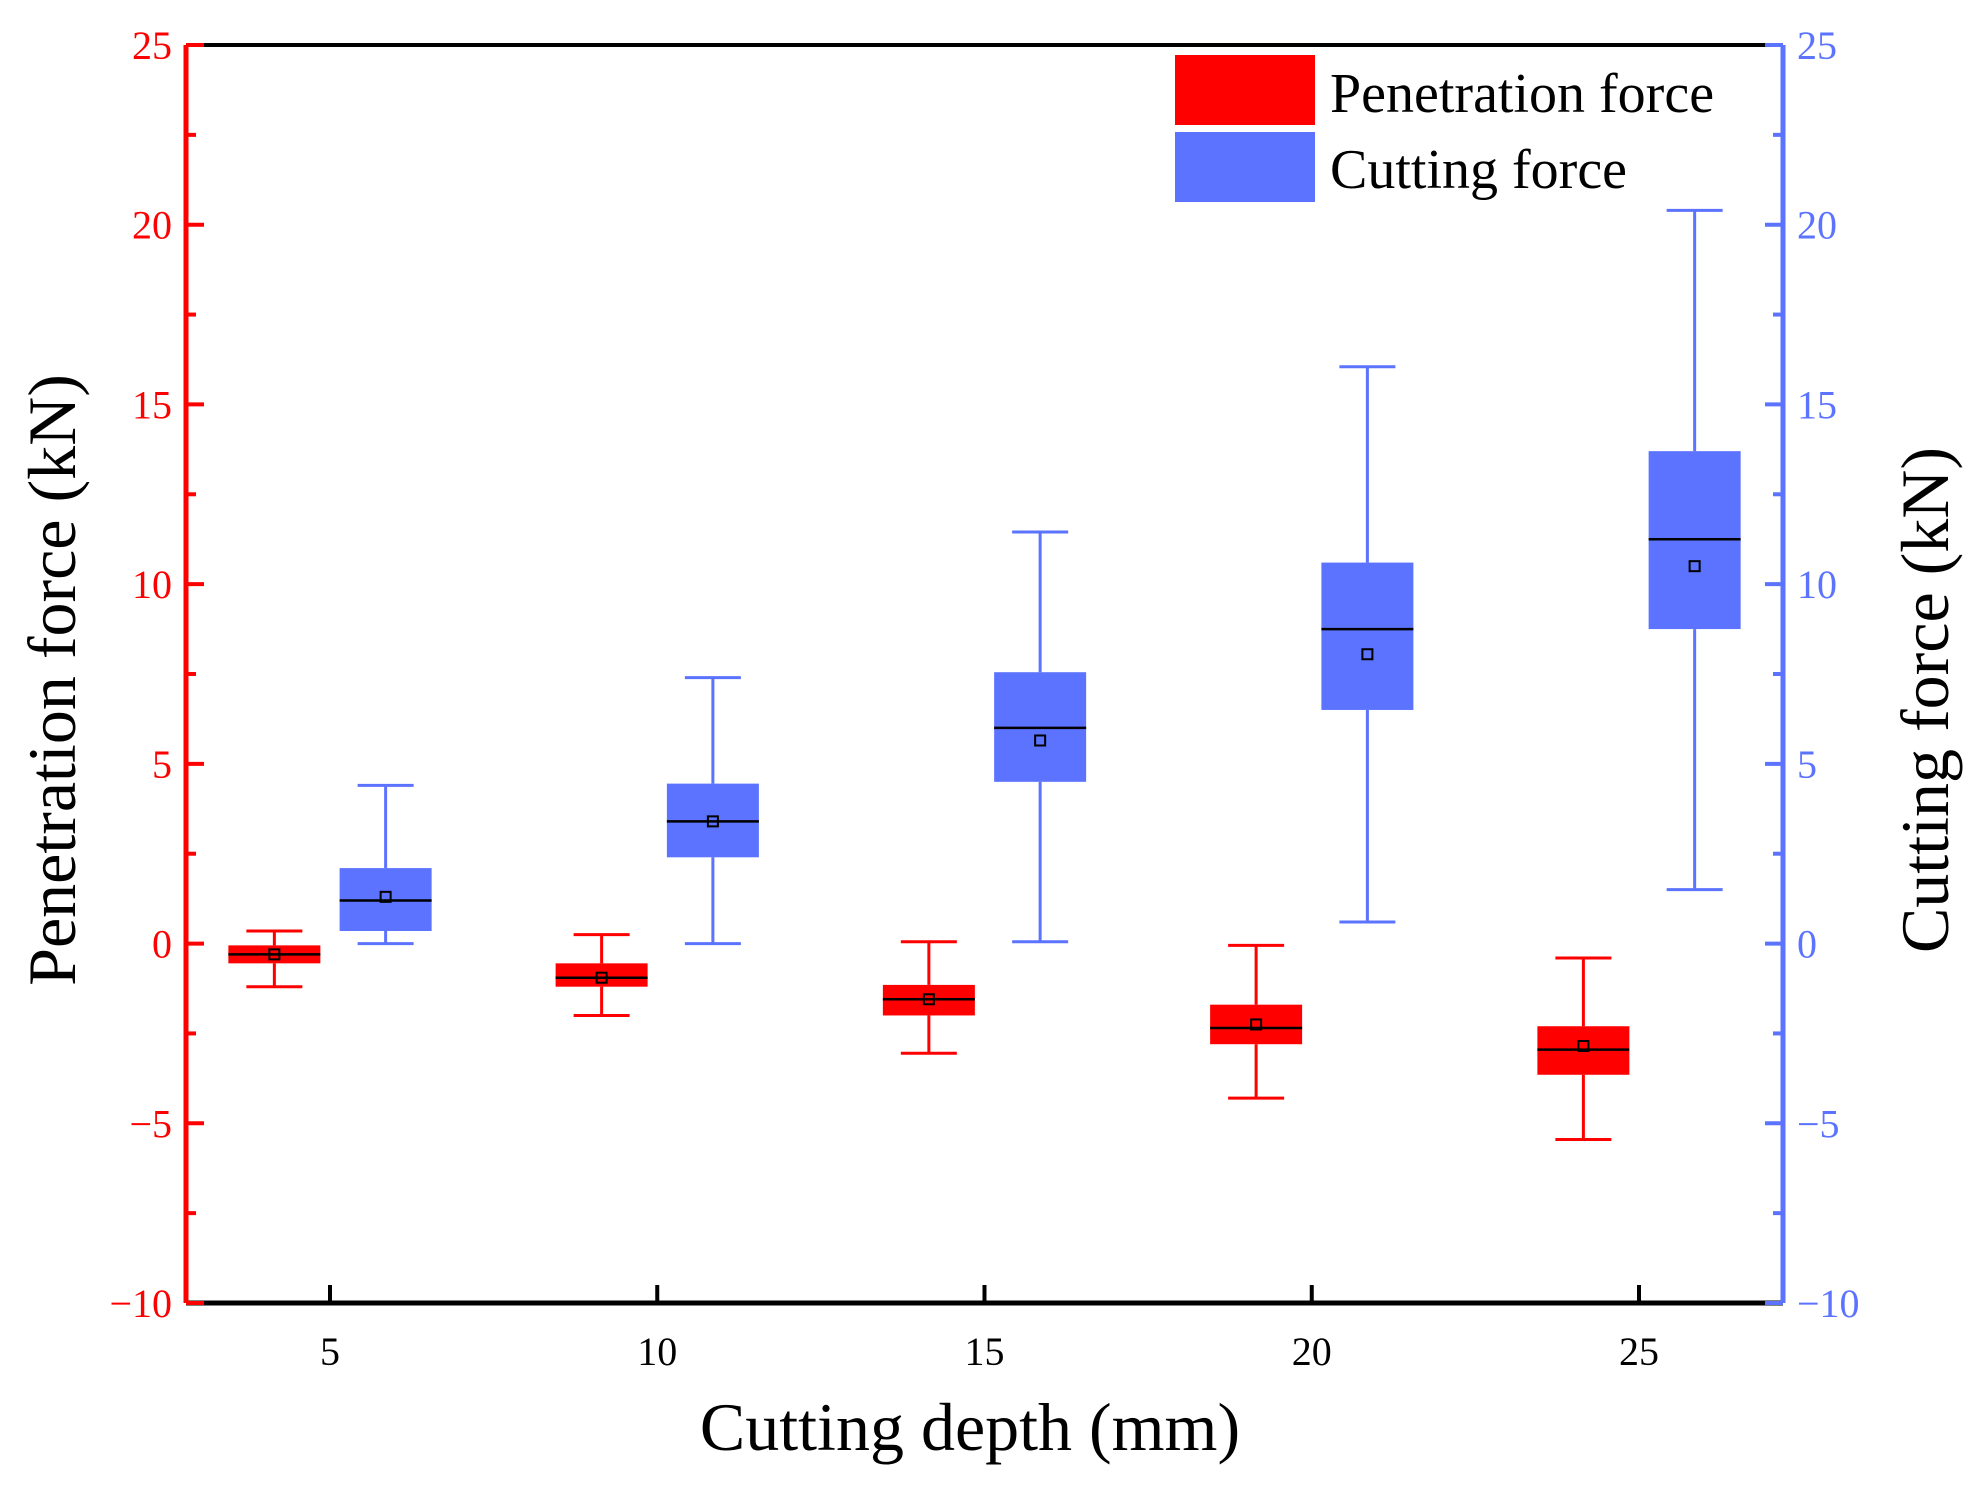  I want to click on y-tick-label-right: 5, so click(1807, 764).